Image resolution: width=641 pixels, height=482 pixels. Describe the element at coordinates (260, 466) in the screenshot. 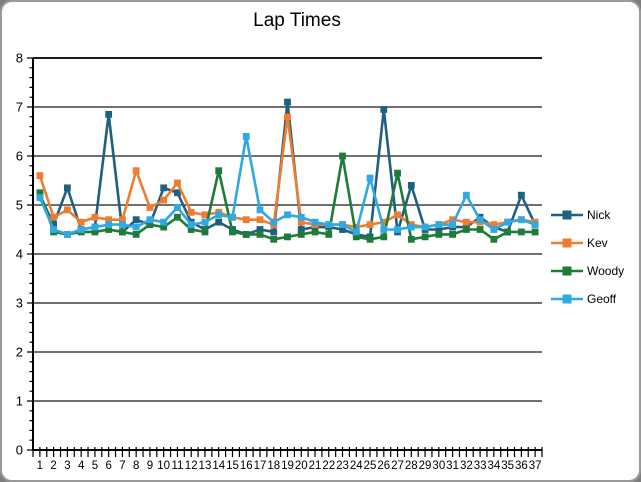

I see `x-axis-tick-label: 17` at that location.